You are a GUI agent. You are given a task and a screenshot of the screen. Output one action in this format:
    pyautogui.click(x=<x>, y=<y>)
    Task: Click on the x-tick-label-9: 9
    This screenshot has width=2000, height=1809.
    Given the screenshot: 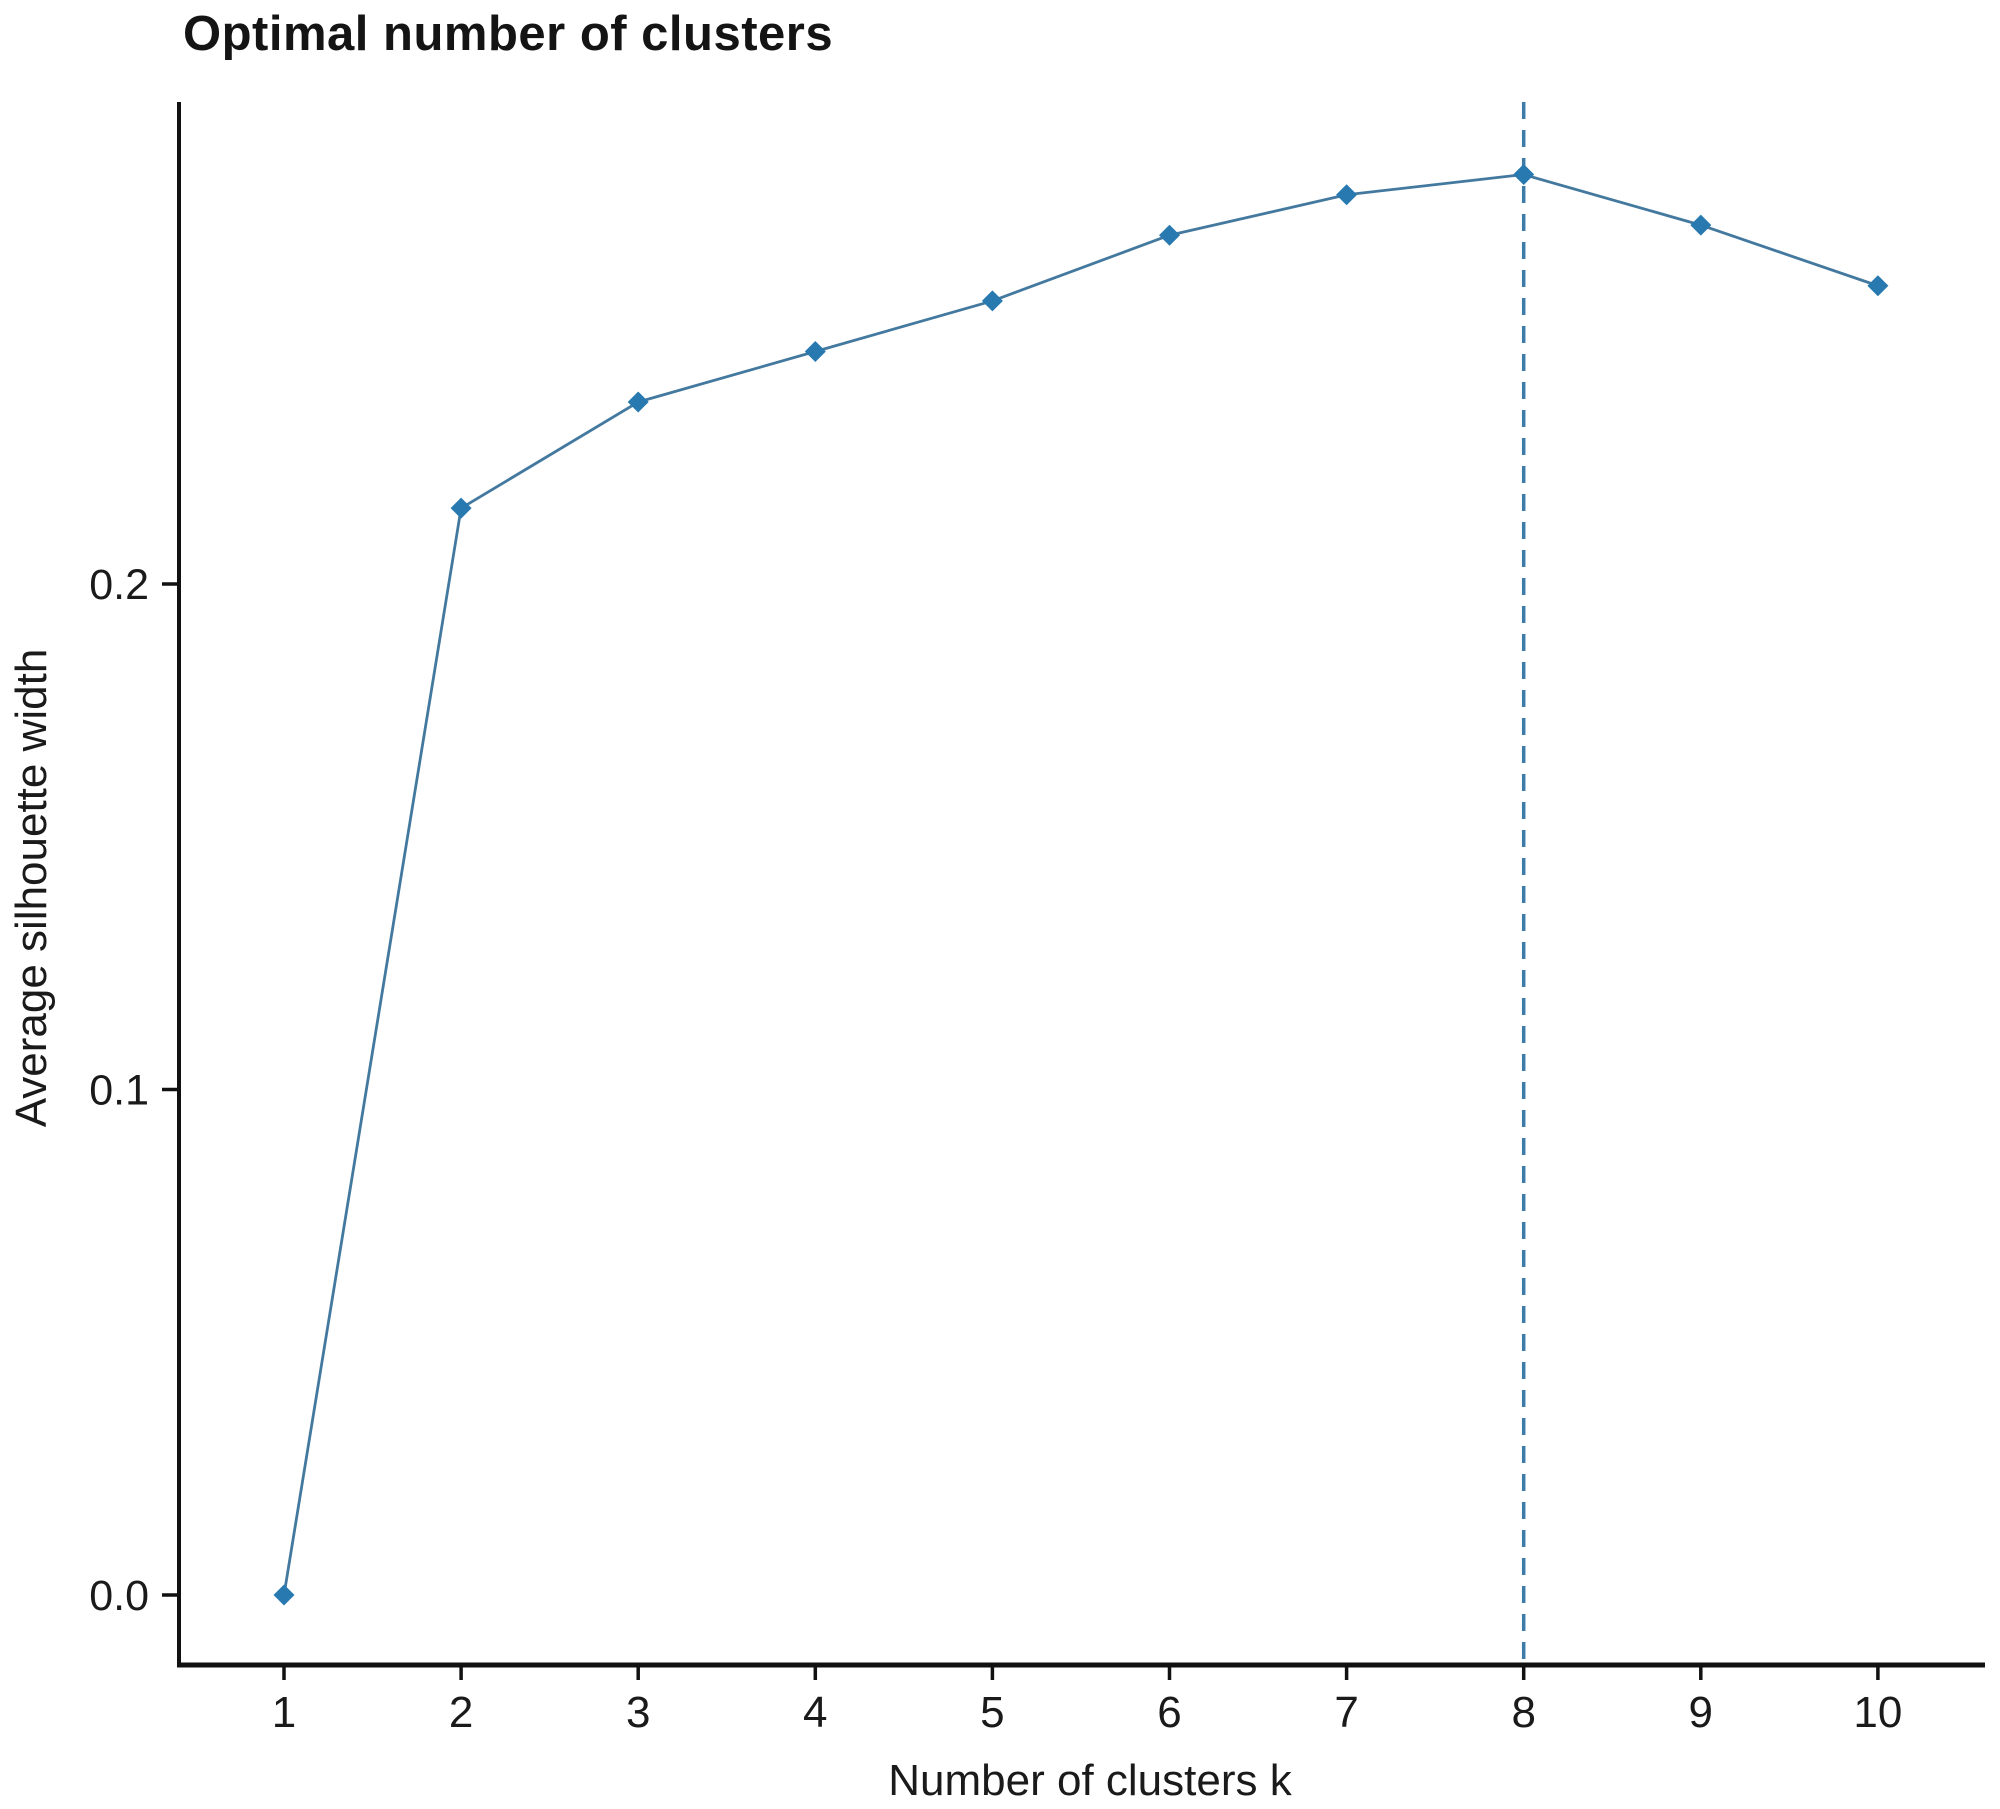 What is the action you would take?
    pyautogui.click(x=1701, y=1712)
    